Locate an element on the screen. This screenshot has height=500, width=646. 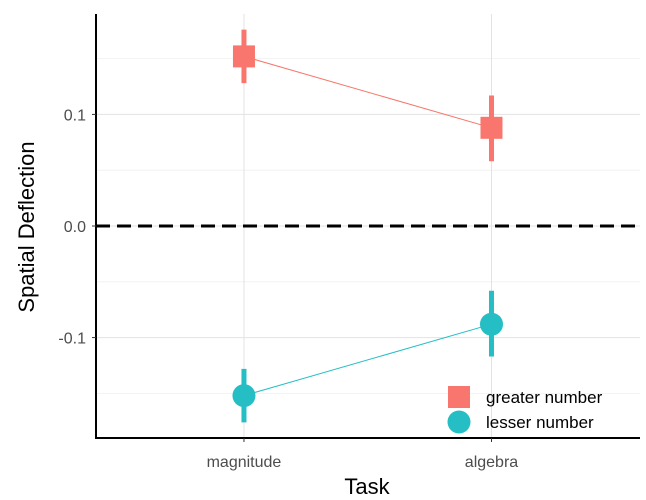
y-tick-label: 0.1 is located at coordinates (75, 115).